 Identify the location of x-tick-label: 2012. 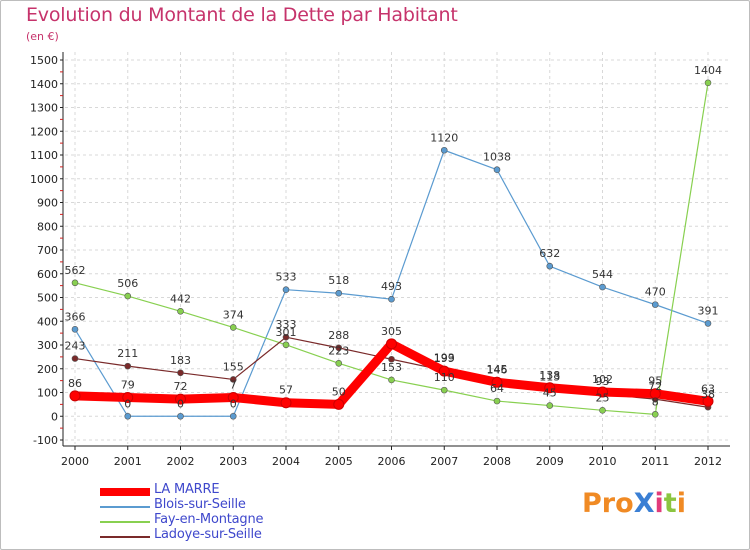
(708, 461).